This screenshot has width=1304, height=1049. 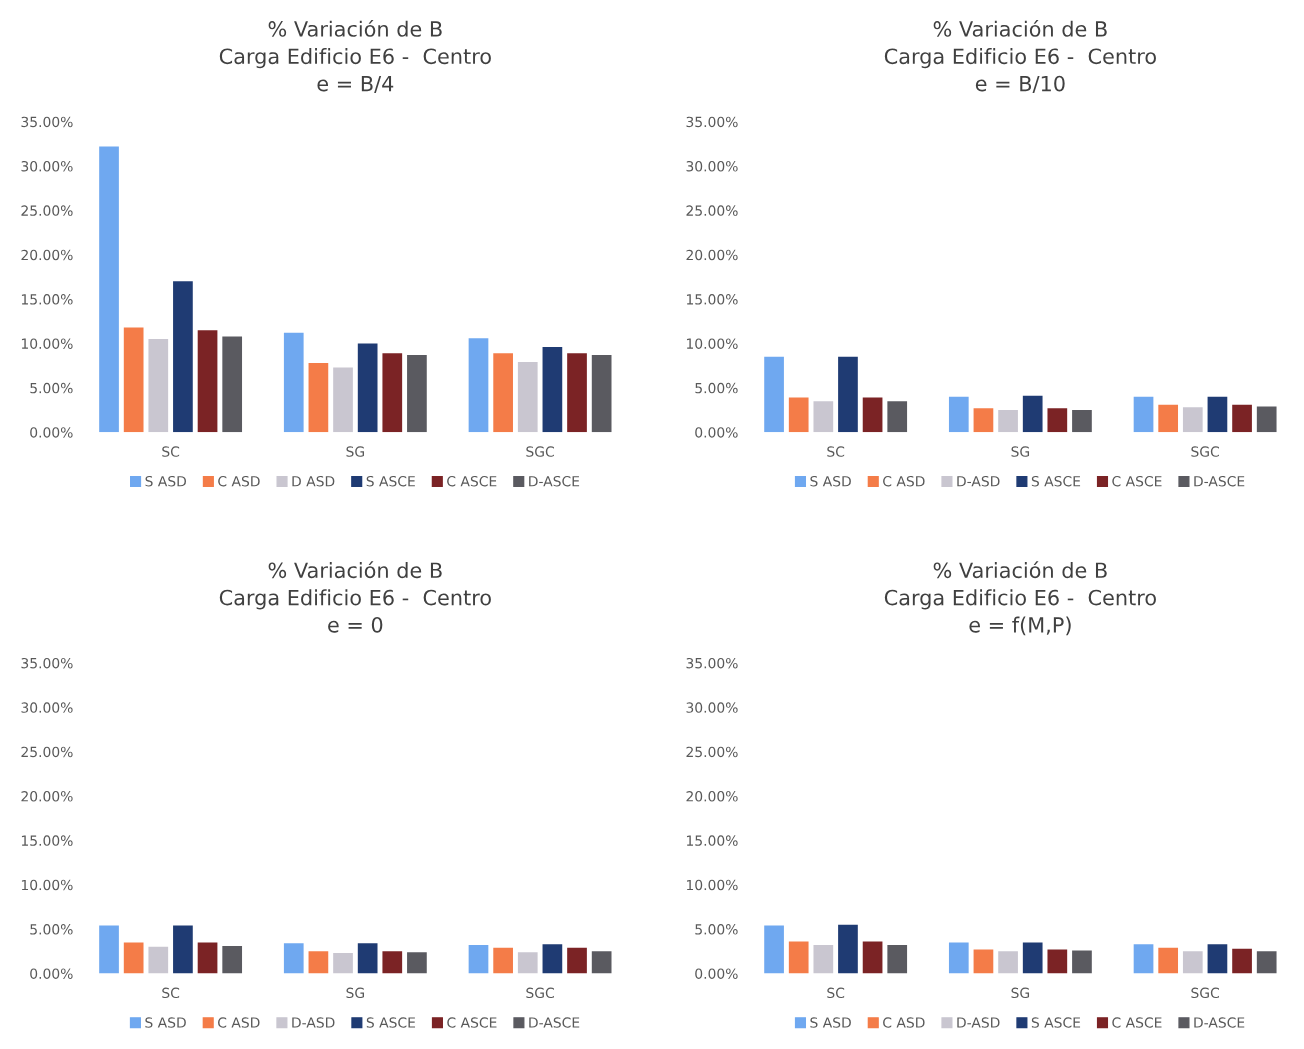 I want to click on chart-title: % Variación de B Carga Edificio E6 - Centro e = B/10, so click(x=1020, y=56).